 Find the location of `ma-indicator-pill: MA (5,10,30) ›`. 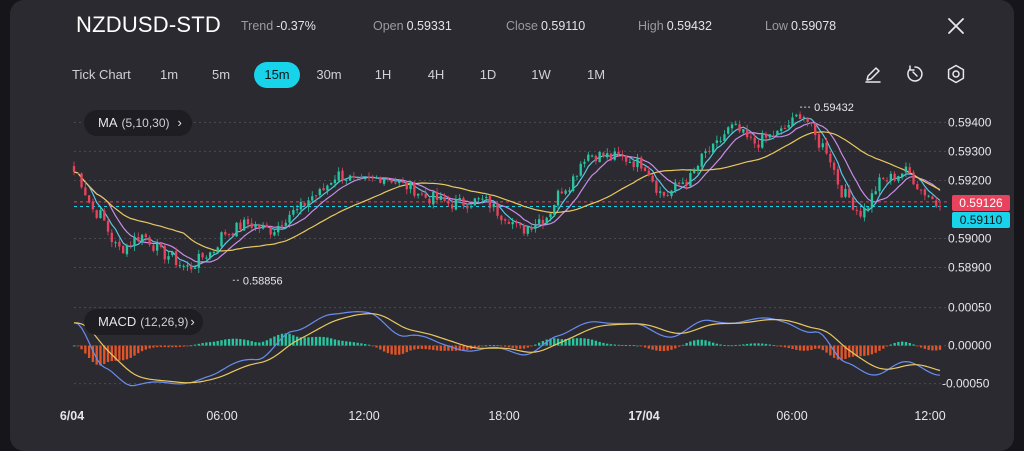

ma-indicator-pill: MA (5,10,30) › is located at coordinates (138, 123).